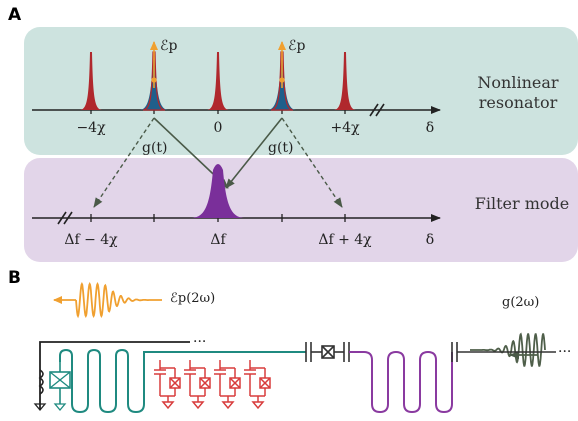  What do you see at coordinates (430, 240) in the screenshot?
I see `filter-axis-label: δ` at bounding box center [430, 240].